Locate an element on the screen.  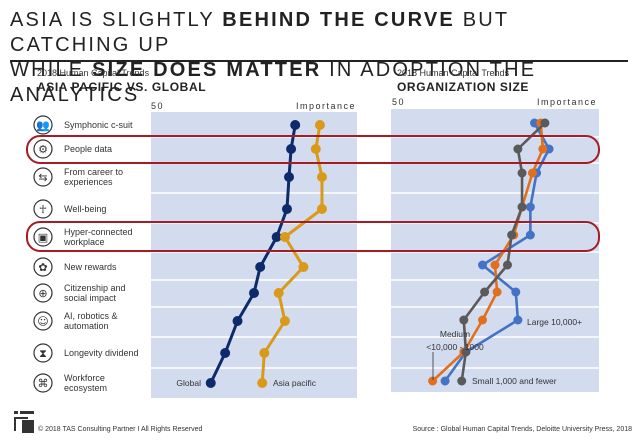
trend-label: Well-being is located at coordinates (85, 209).